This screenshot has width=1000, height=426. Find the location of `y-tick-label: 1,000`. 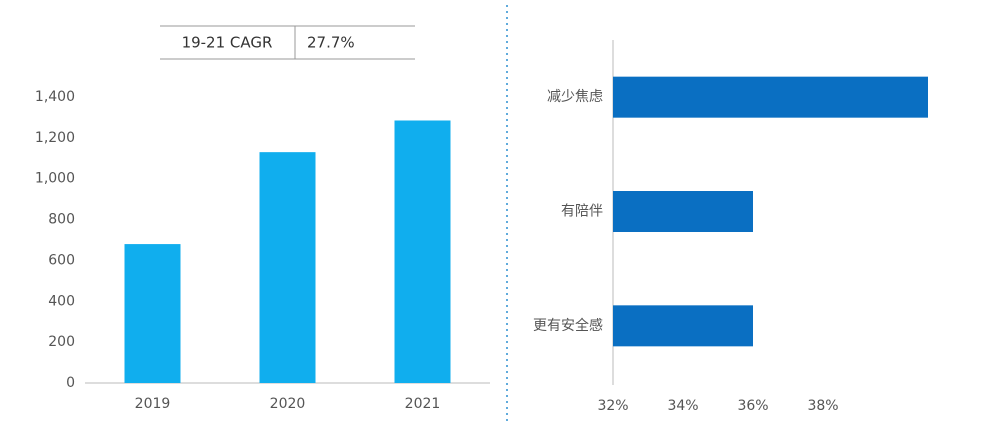

y-tick-label: 1,000 is located at coordinates (55, 179).